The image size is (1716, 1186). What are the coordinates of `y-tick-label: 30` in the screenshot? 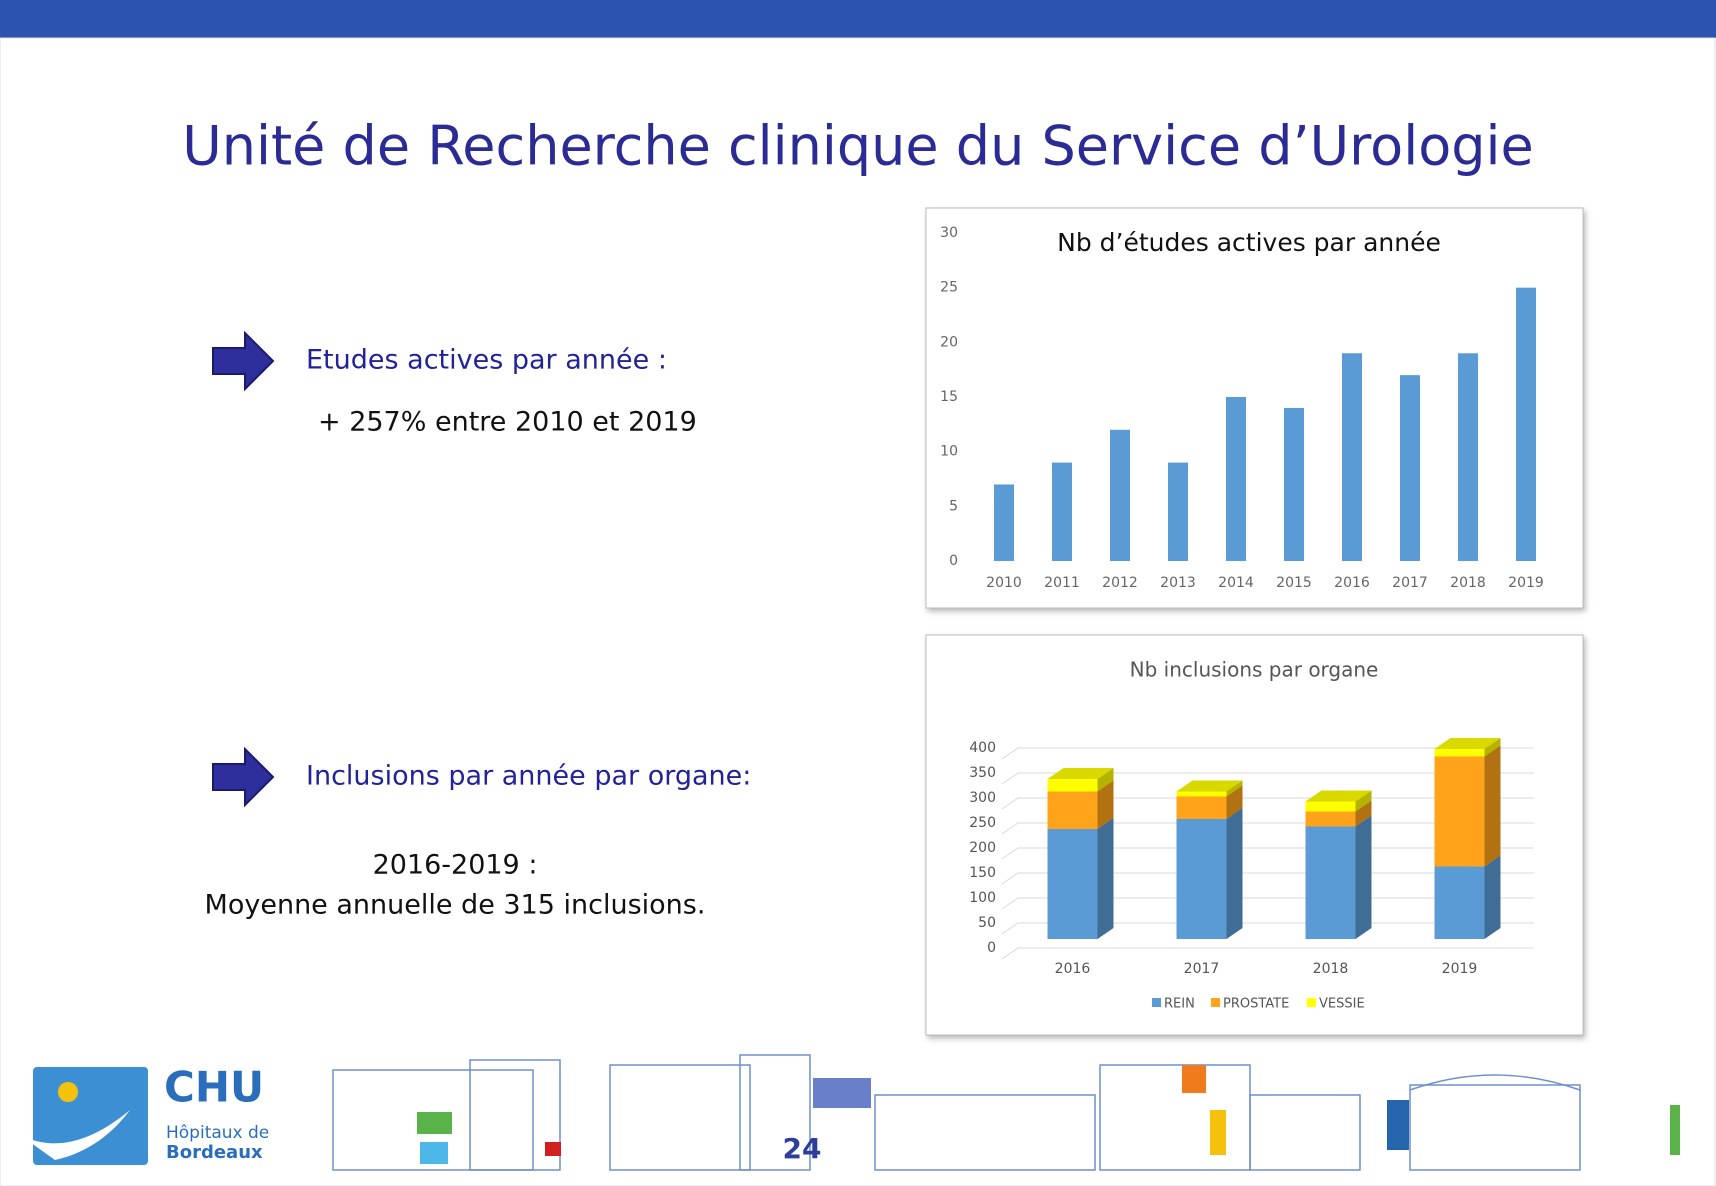 It's located at (949, 233).